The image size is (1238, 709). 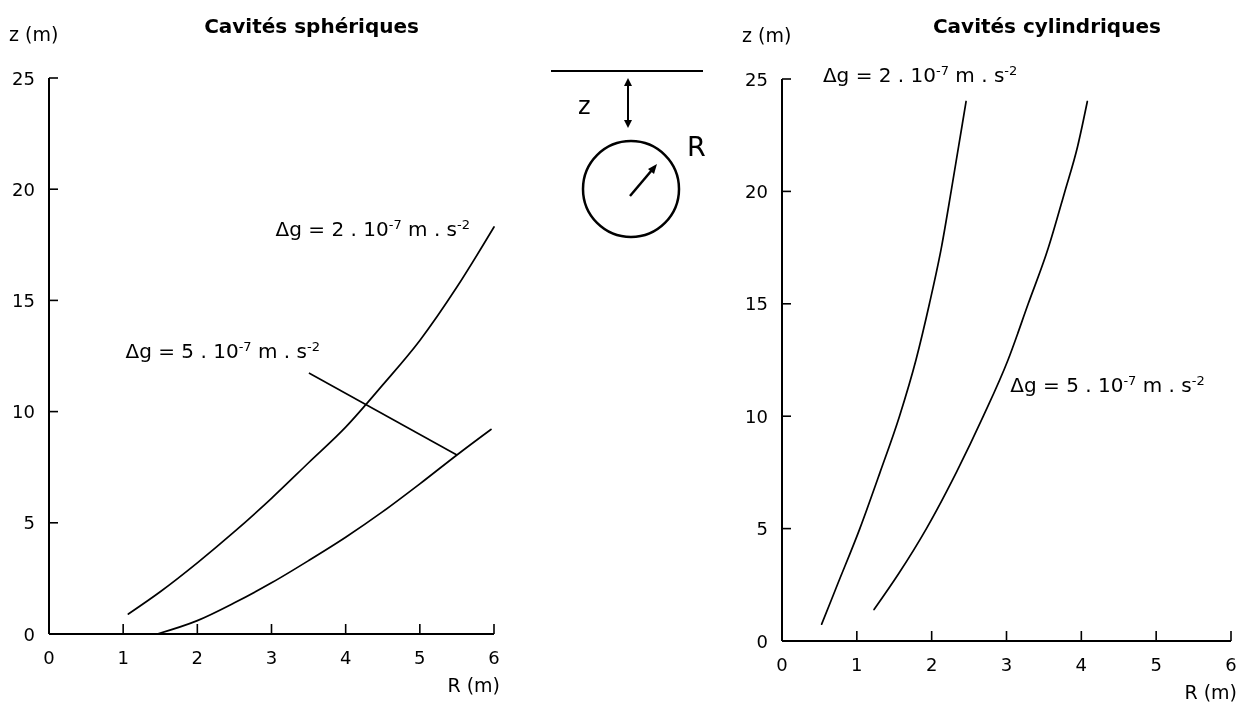 What do you see at coordinates (1107, 385) in the screenshot?
I see `series-label: Δg = 5 . 10$^{-7}$ m . s$^{-2}$` at bounding box center [1107, 385].